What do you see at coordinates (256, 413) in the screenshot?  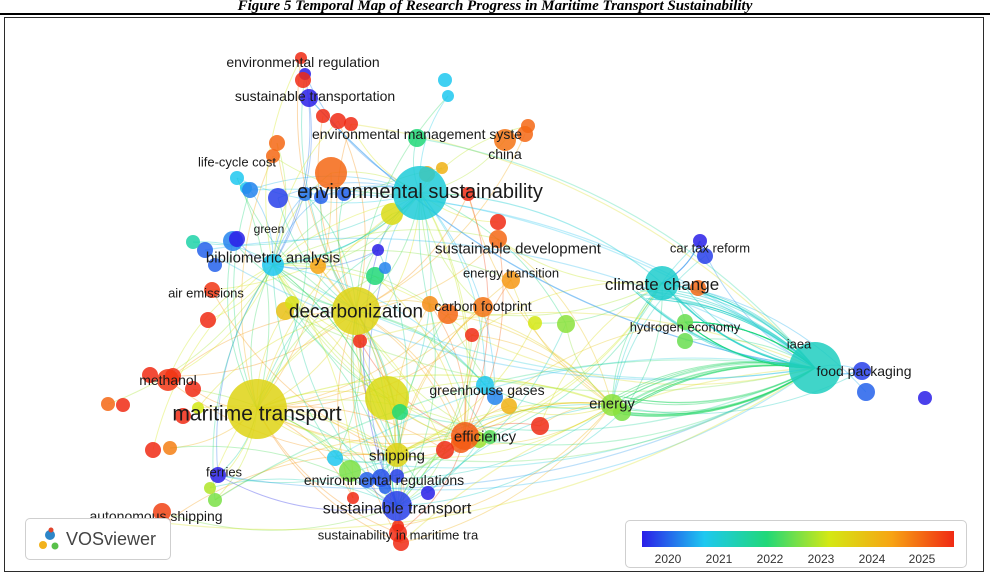 I see `keyword-label: maritime transport` at bounding box center [256, 413].